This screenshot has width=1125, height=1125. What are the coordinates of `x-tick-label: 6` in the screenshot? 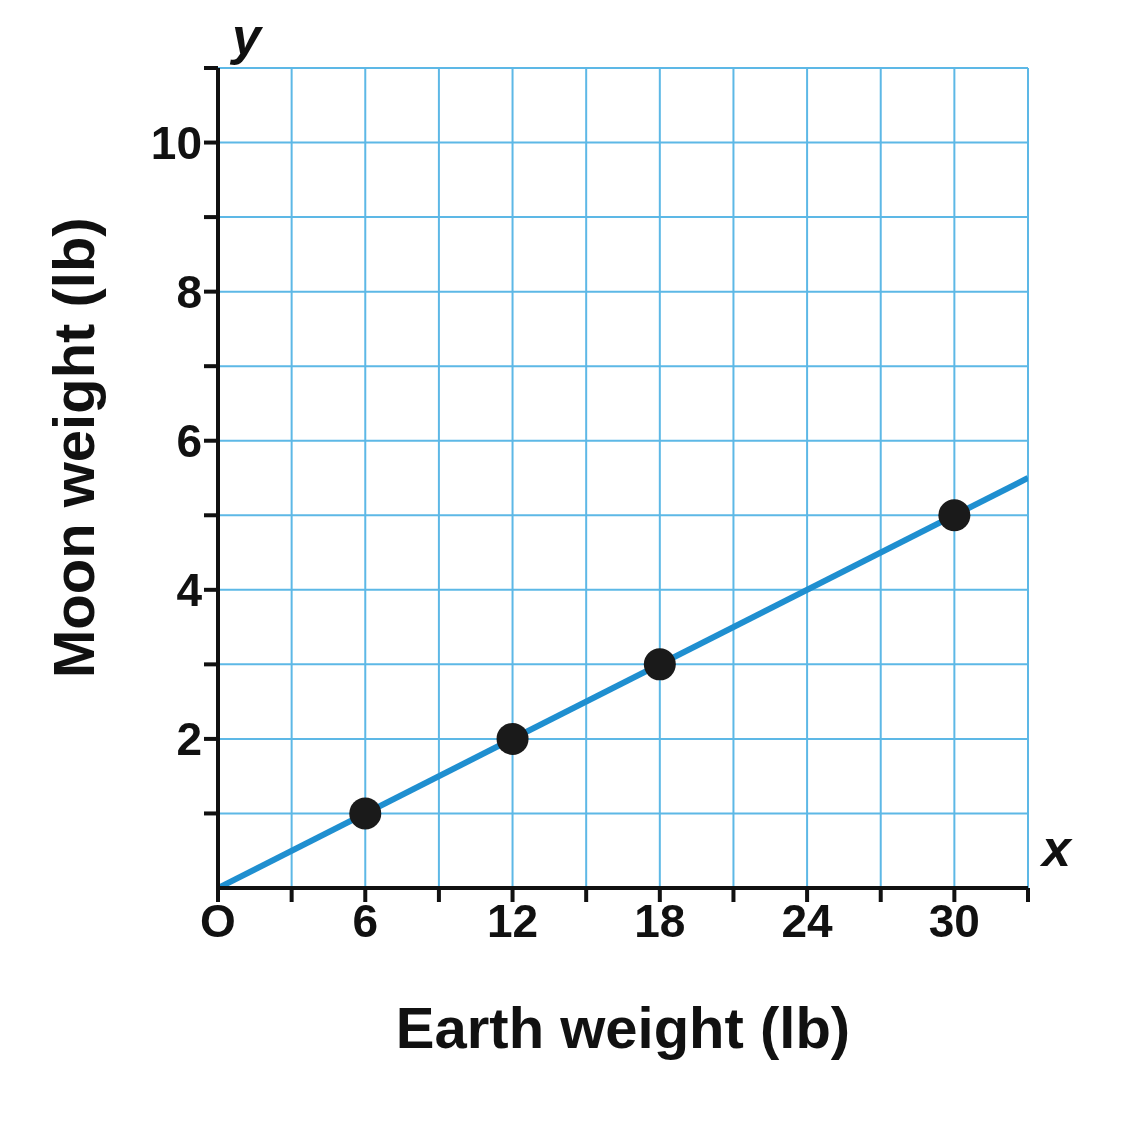 It's located at (365, 920).